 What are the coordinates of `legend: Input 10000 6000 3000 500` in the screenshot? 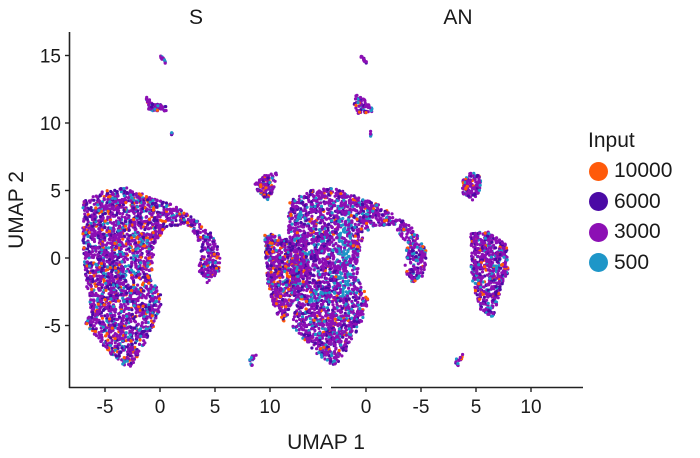 It's located at (629, 203).